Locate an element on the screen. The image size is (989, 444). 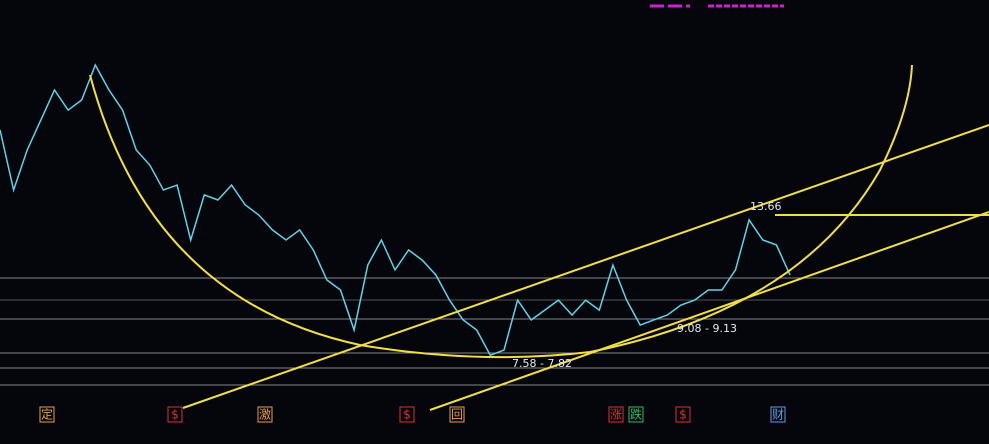
annotation: 13.66 is located at coordinates (766, 206).